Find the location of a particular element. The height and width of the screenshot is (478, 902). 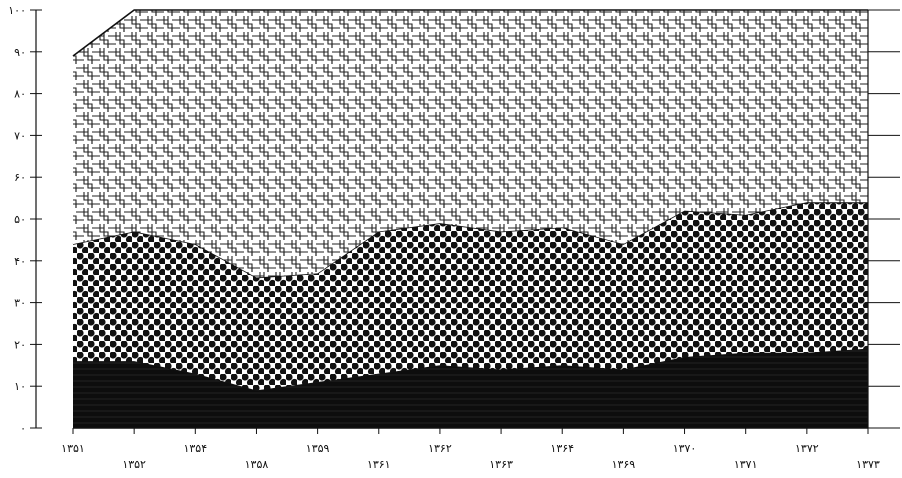

y-tick-label: ۱۰ is located at coordinates (20, 386).